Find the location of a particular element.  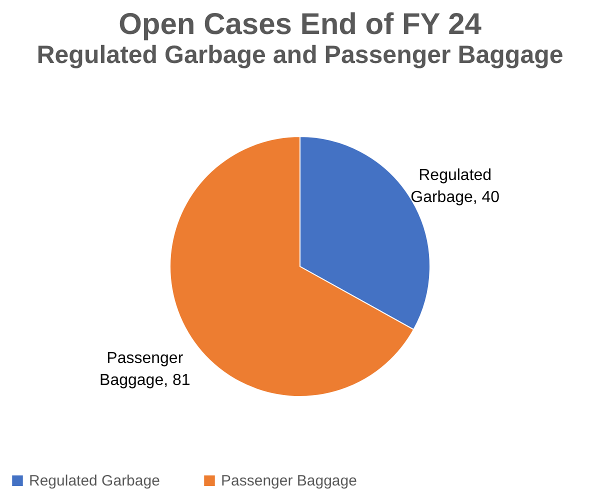

data-label: Regulated Garbage, 40 is located at coordinates (455, 186).